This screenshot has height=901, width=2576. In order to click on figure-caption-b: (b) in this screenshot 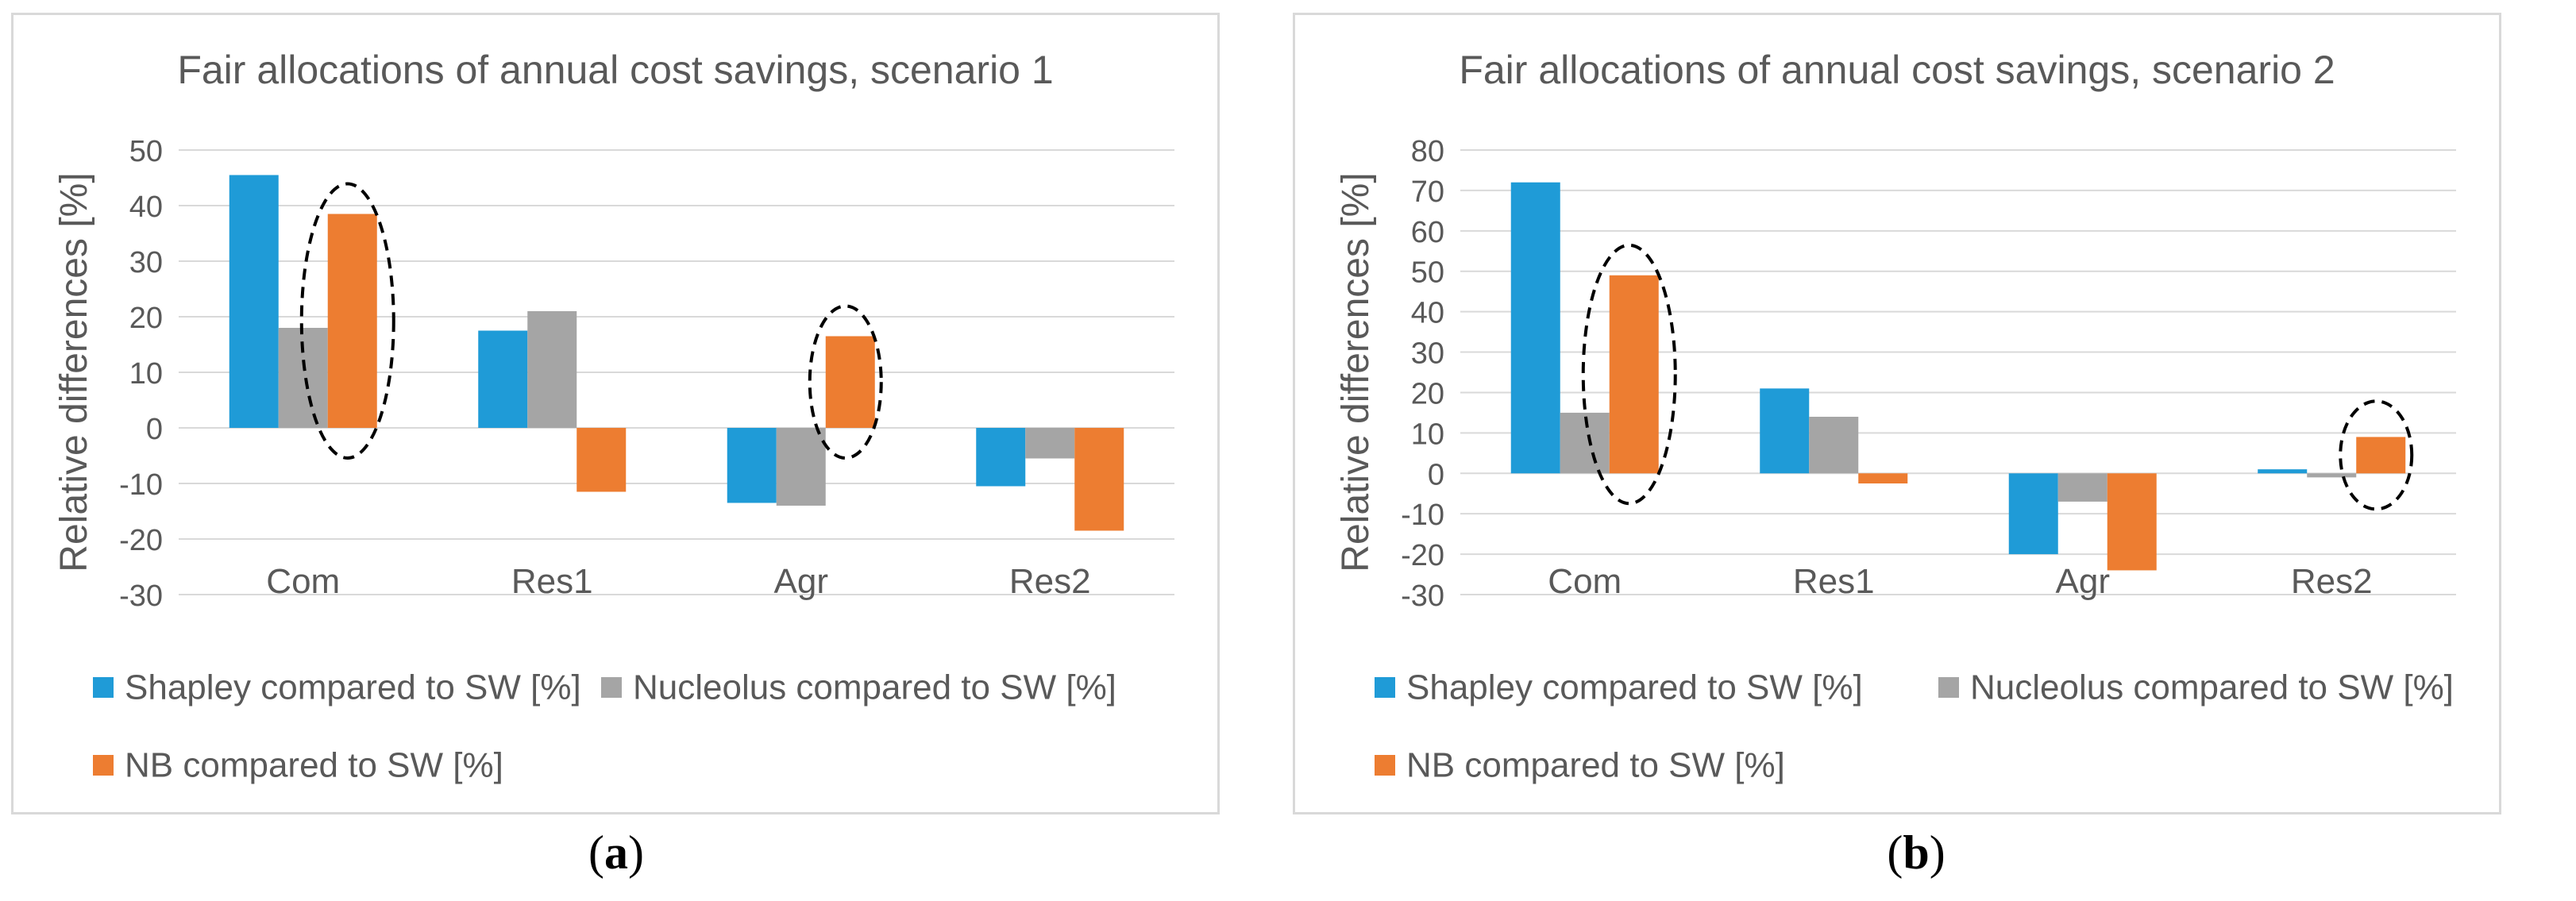, I will do `click(1916, 852)`.